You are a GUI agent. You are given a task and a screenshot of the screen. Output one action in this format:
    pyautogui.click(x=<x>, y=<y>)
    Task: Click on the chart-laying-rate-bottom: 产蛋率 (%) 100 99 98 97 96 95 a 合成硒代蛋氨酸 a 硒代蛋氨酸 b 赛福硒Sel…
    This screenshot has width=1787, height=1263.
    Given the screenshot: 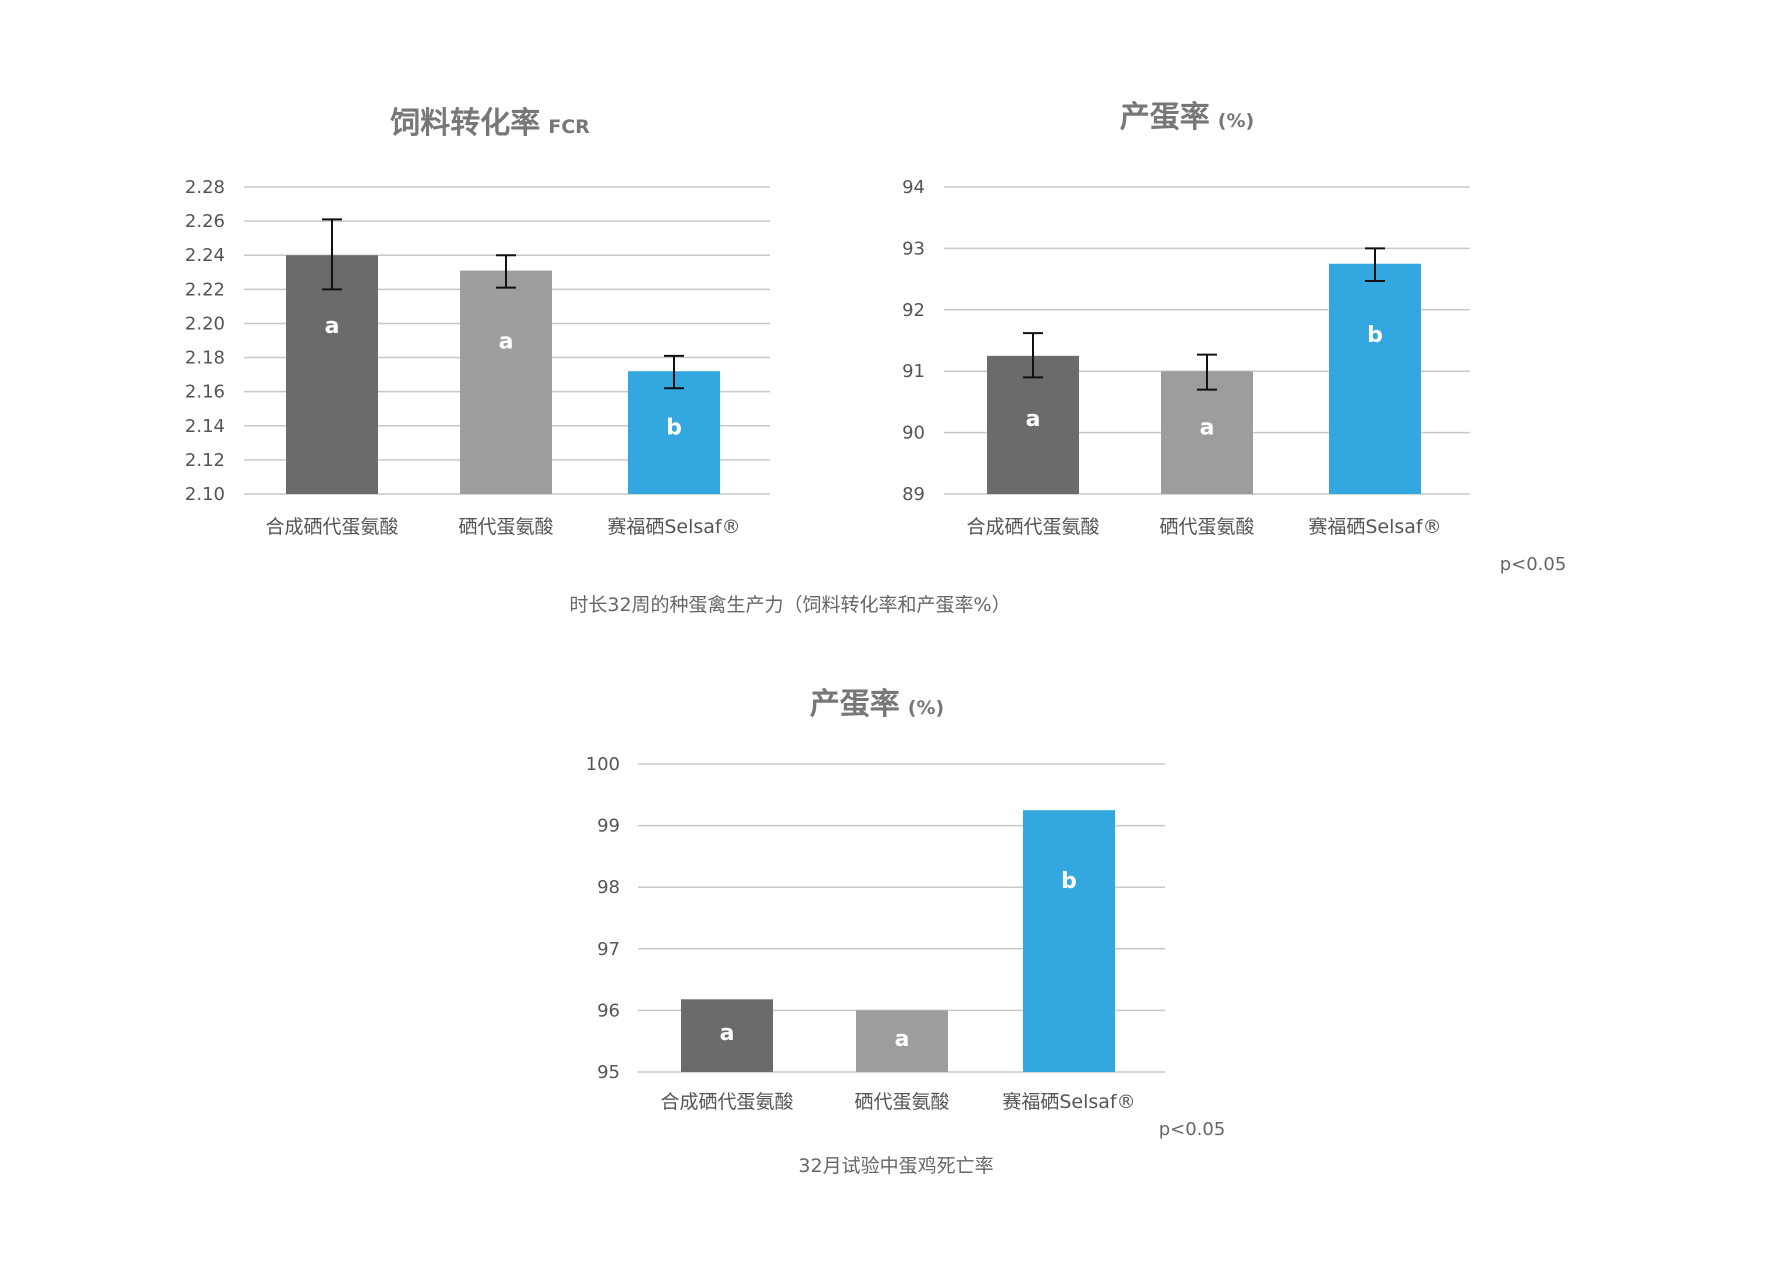 What is the action you would take?
    pyautogui.click(x=906, y=913)
    